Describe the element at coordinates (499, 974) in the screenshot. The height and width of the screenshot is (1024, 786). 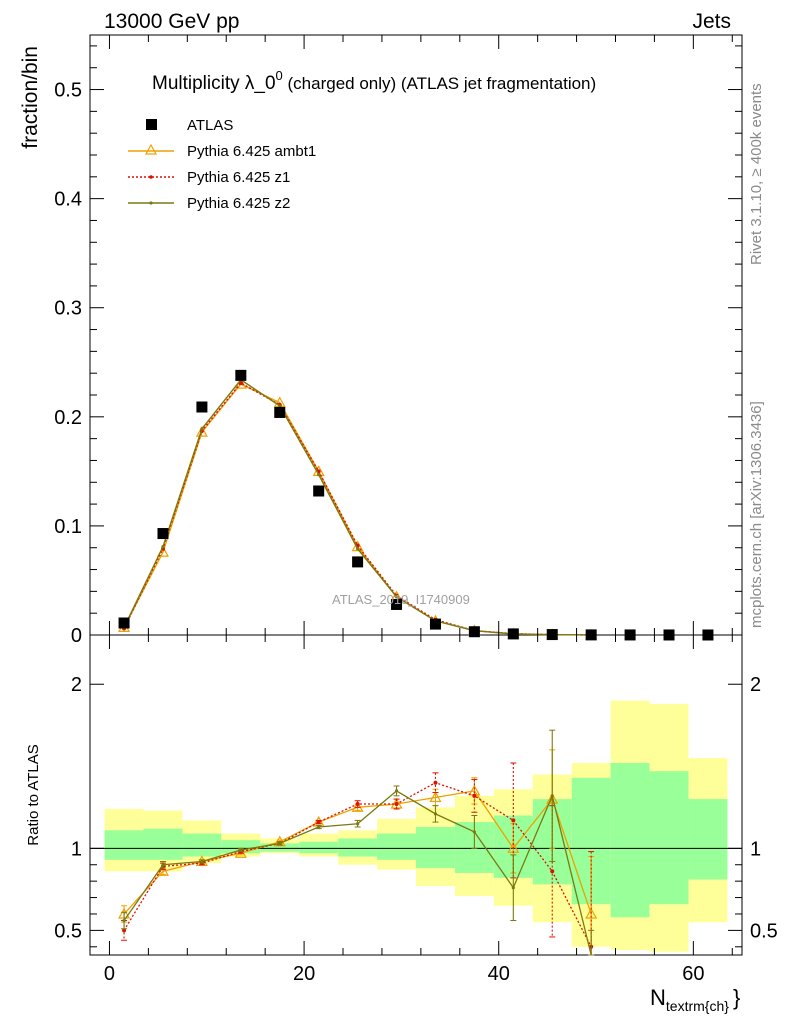
I see `x-tick-label: 40` at that location.